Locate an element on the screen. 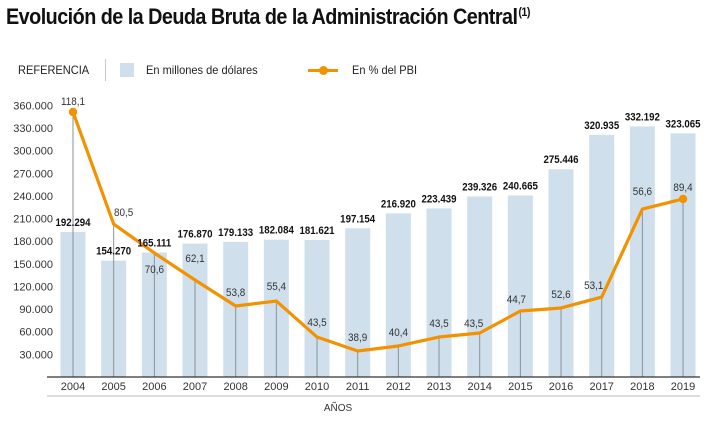  pbi-value-label: 53,8 is located at coordinates (235, 294).